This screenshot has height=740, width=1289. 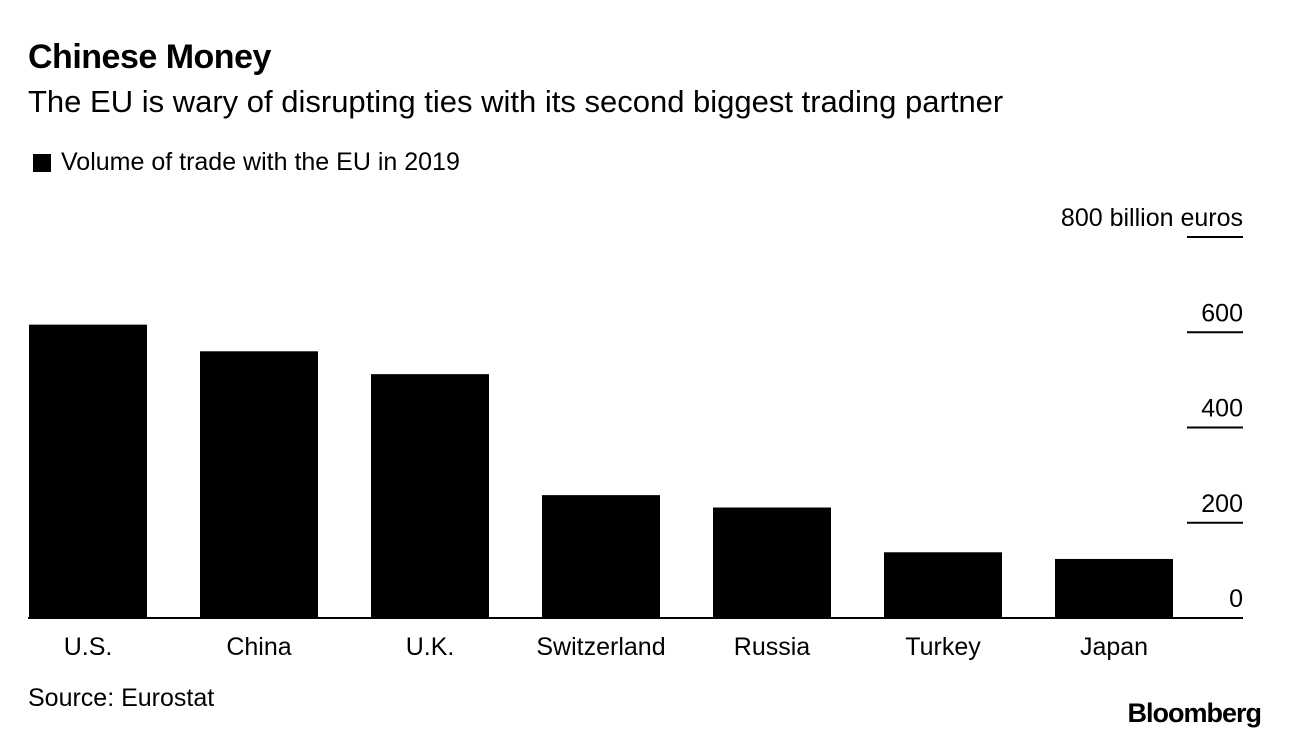 What do you see at coordinates (259, 484) in the screenshot?
I see `bar-china` at bounding box center [259, 484].